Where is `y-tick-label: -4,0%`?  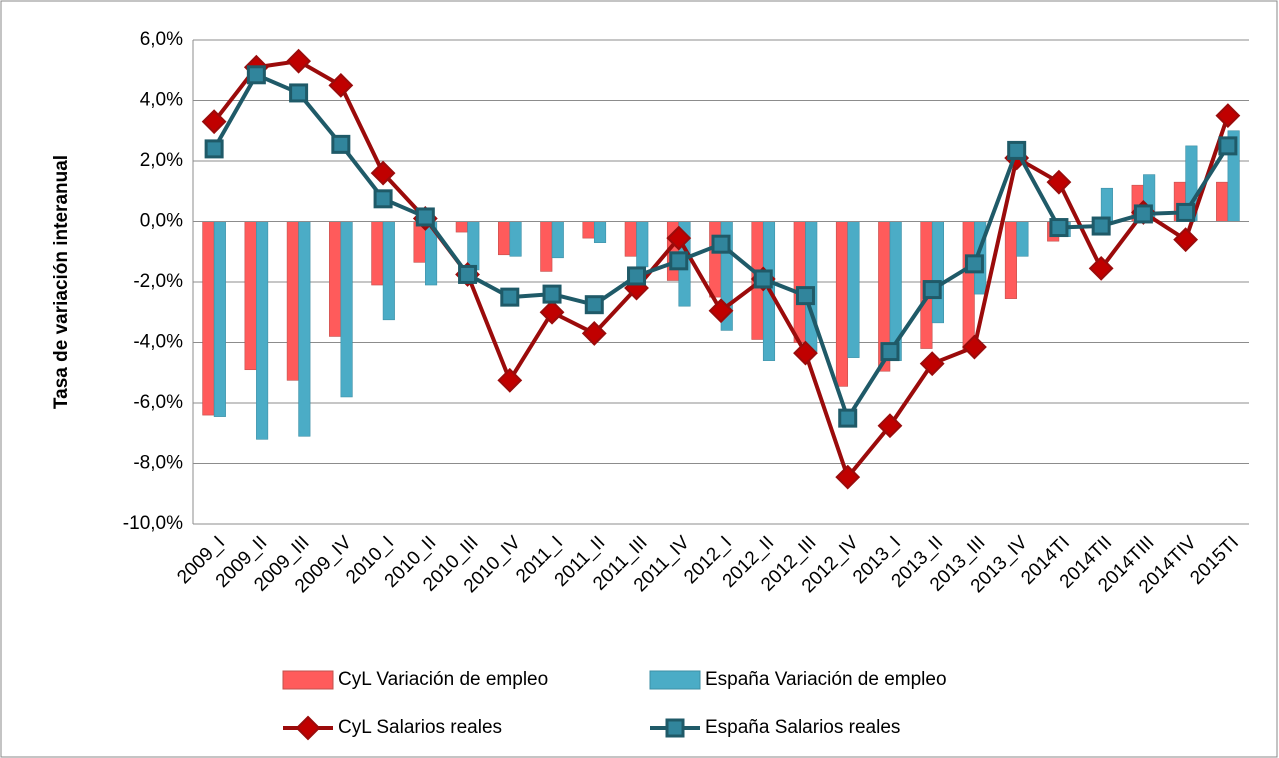 y-tick-label: -4,0% is located at coordinates (158, 342).